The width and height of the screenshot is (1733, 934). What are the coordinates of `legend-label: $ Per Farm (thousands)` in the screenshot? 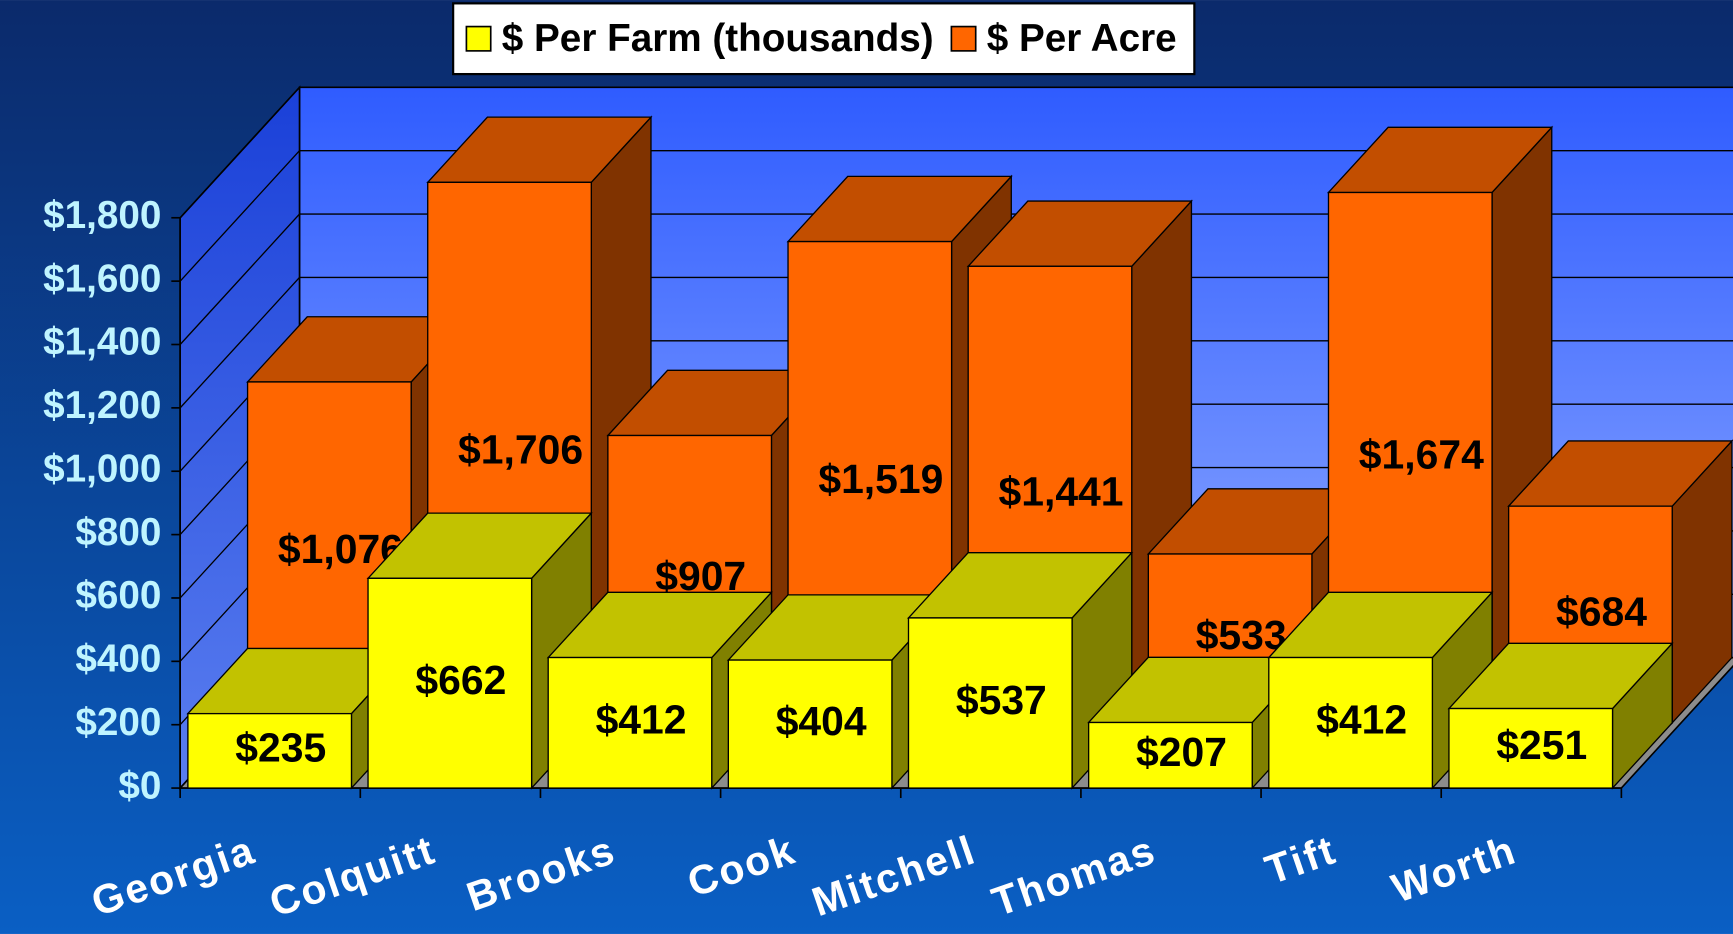 It's located at (718, 38).